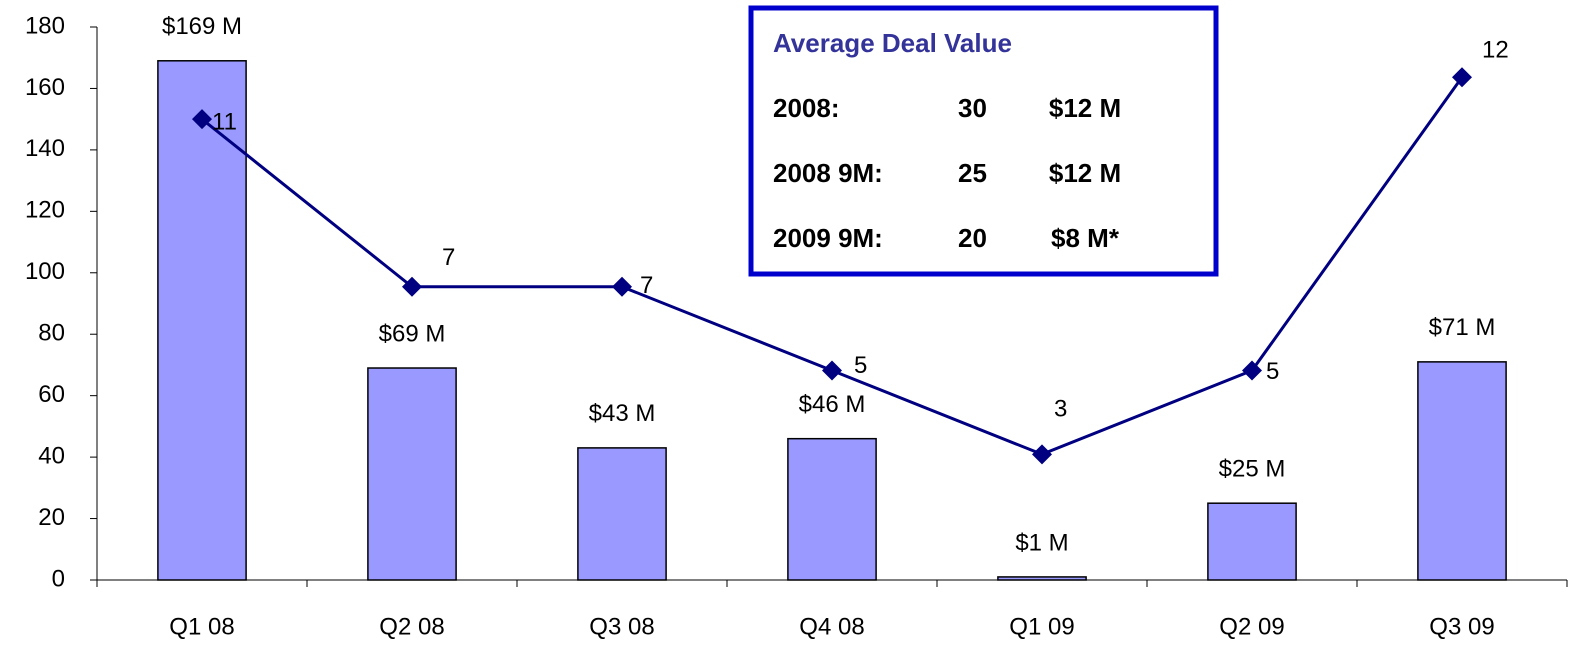  What do you see at coordinates (1462, 327) in the screenshot?
I see `bar-label: $71 M` at bounding box center [1462, 327].